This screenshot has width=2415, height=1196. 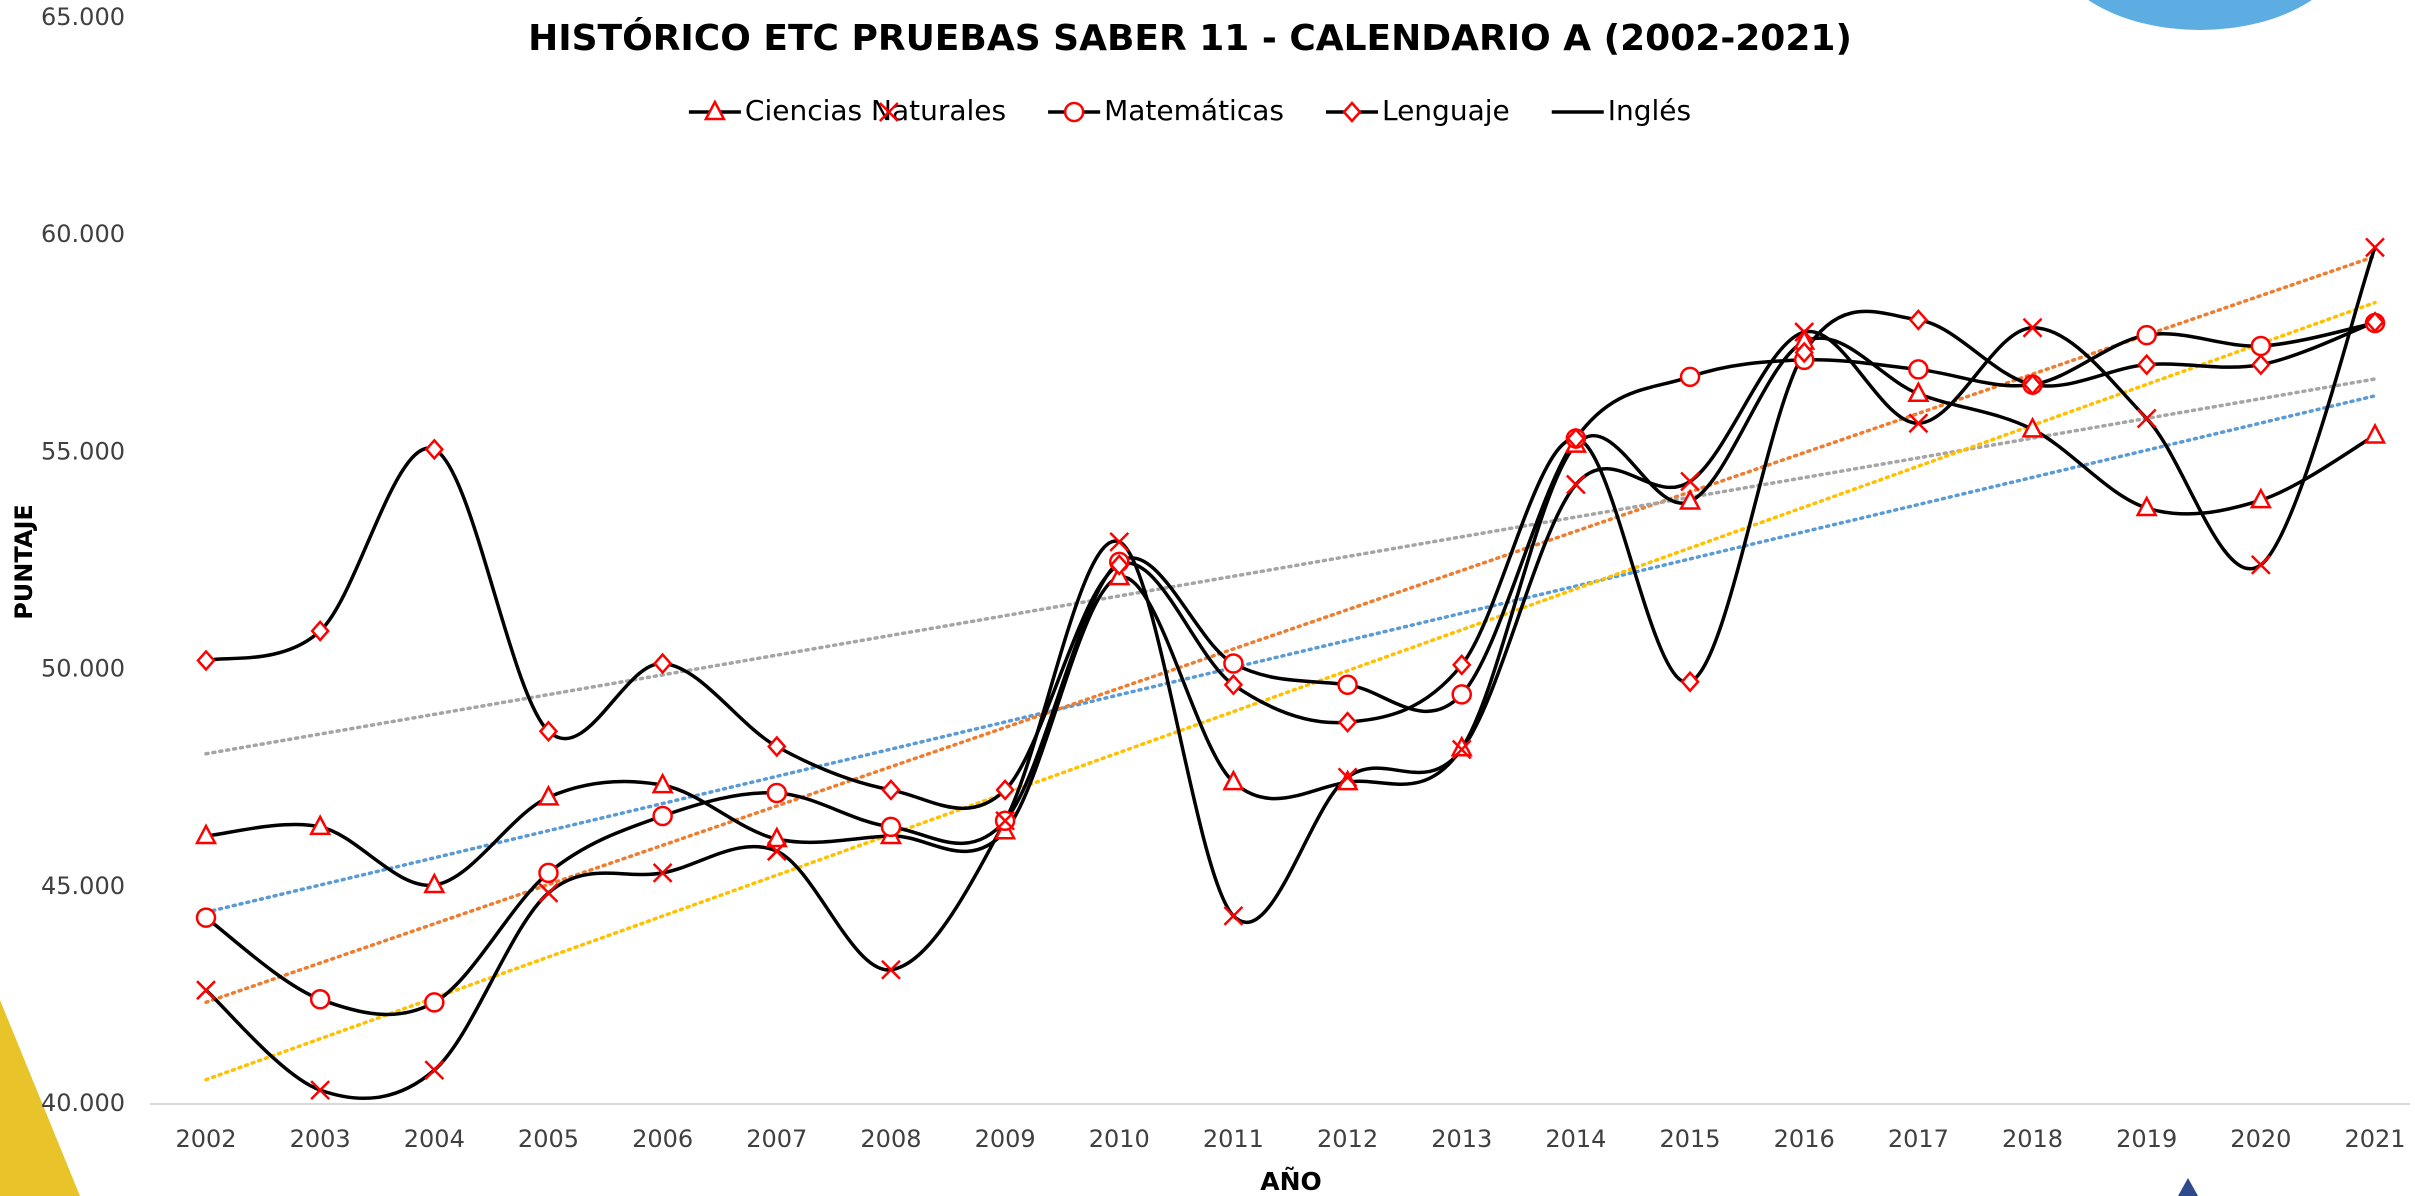 I want to click on x-tick-label: 2002, so click(x=205, y=1139).